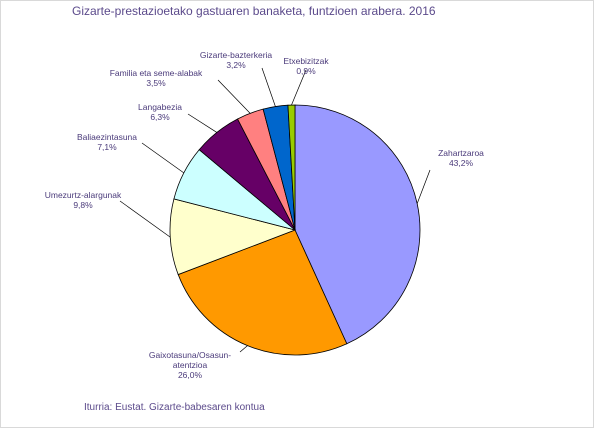 The width and height of the screenshot is (595, 428). I want to click on slice-value-label: 26,0%, so click(190, 375).